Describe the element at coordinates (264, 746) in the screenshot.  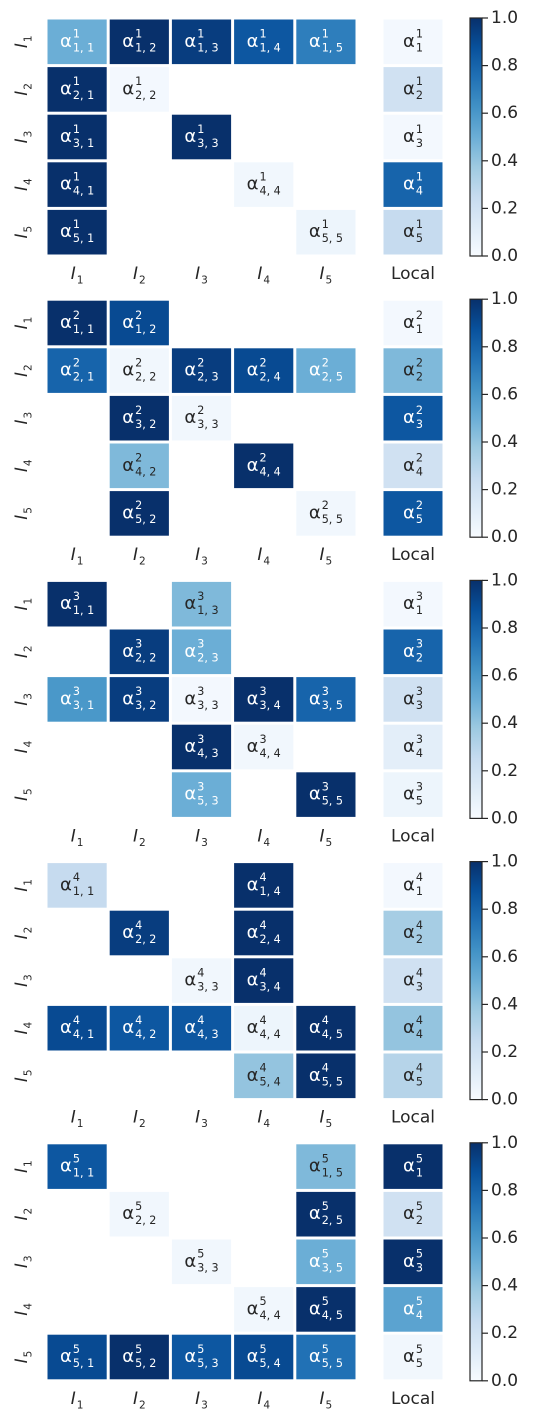
I see `cell-label: α 34, 4` at that location.